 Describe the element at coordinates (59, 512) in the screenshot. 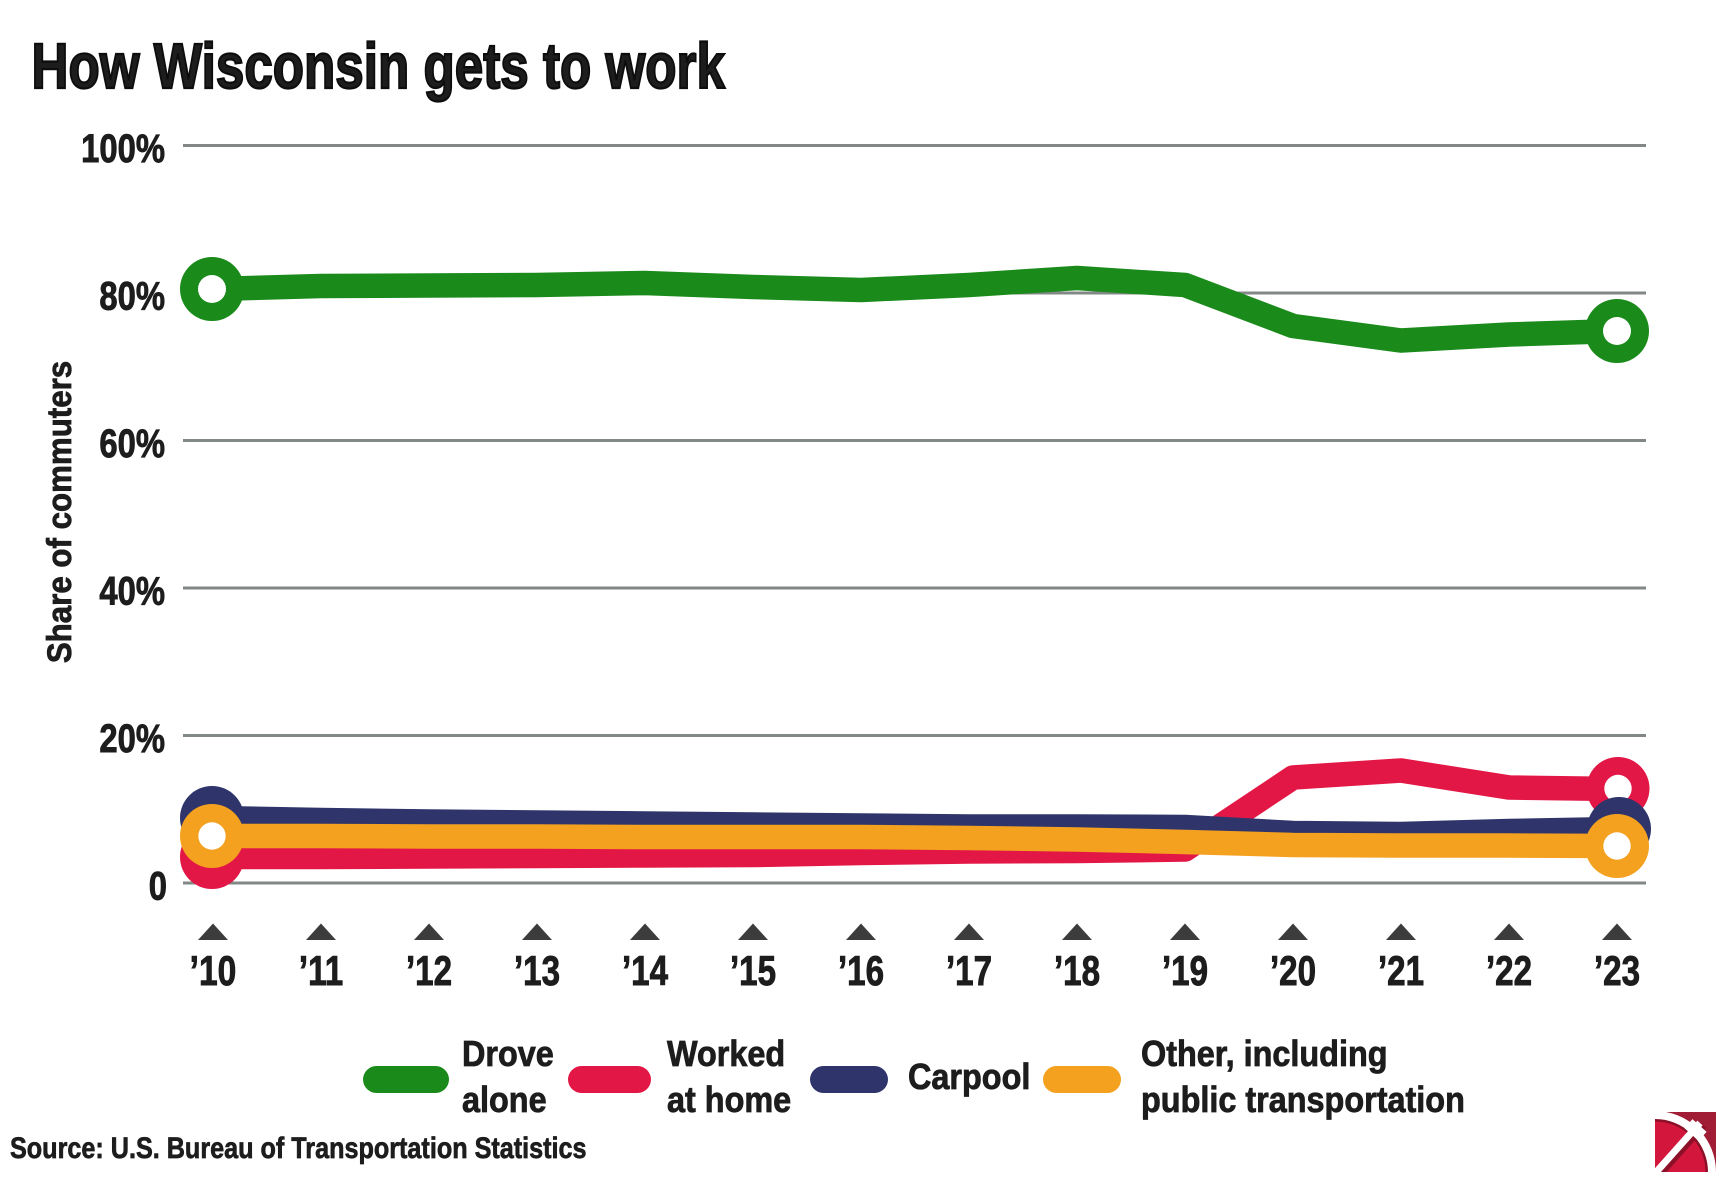

I see `svg-text: Share of commuters` at that location.